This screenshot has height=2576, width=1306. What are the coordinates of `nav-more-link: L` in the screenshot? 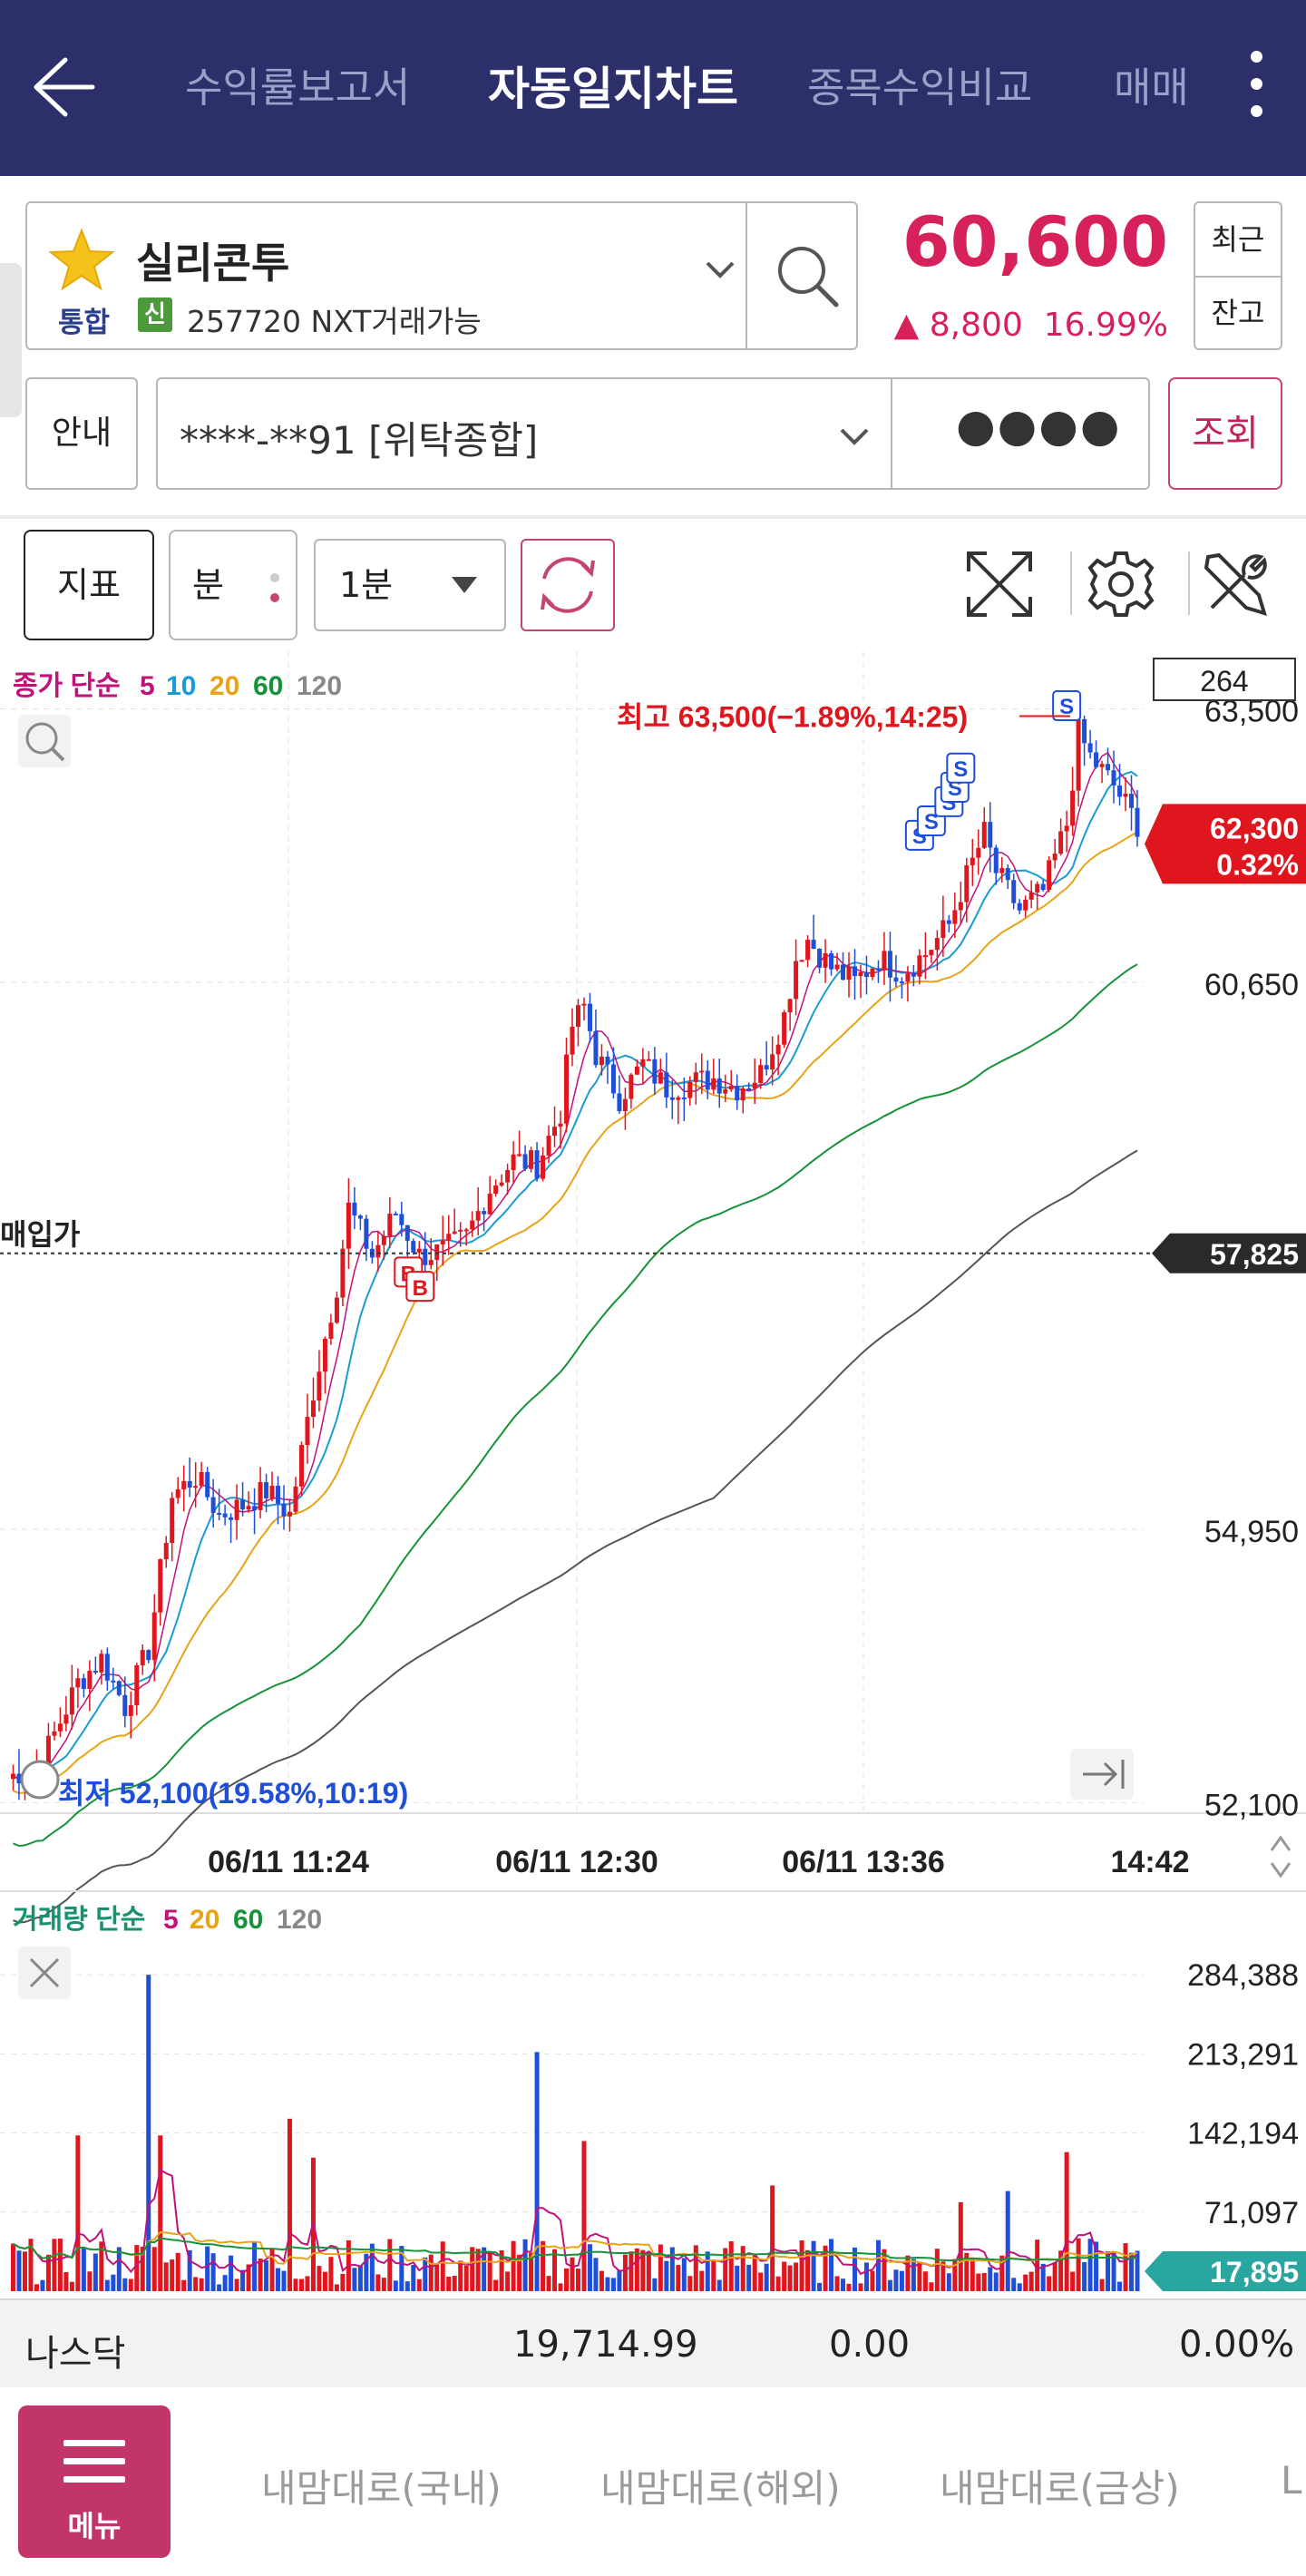 It's located at (1291, 2480).